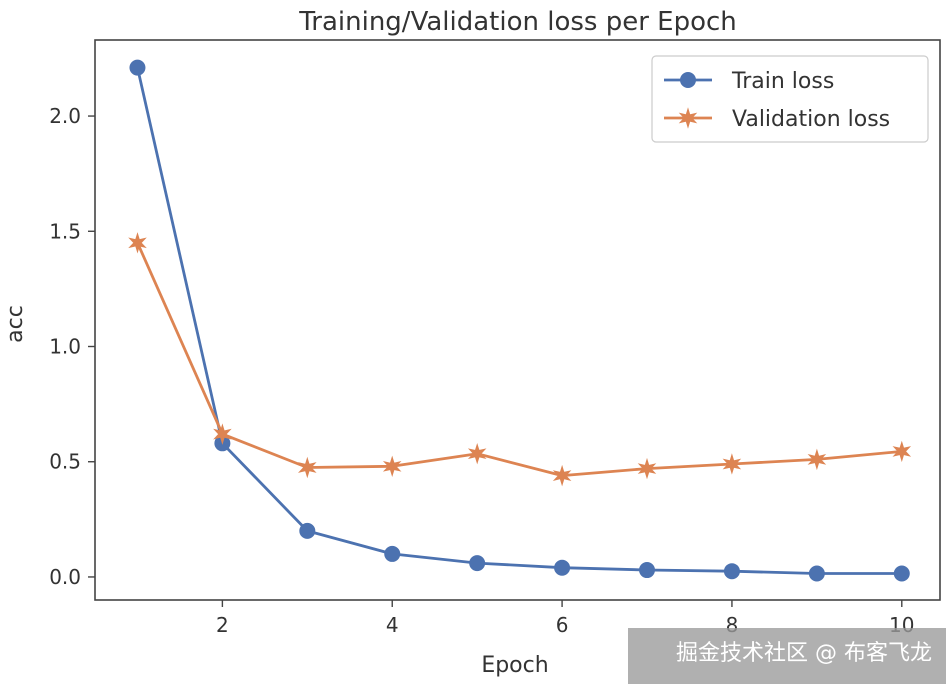  What do you see at coordinates (811, 119) in the screenshot?
I see `legend-label-validation-loss: Validation loss` at bounding box center [811, 119].